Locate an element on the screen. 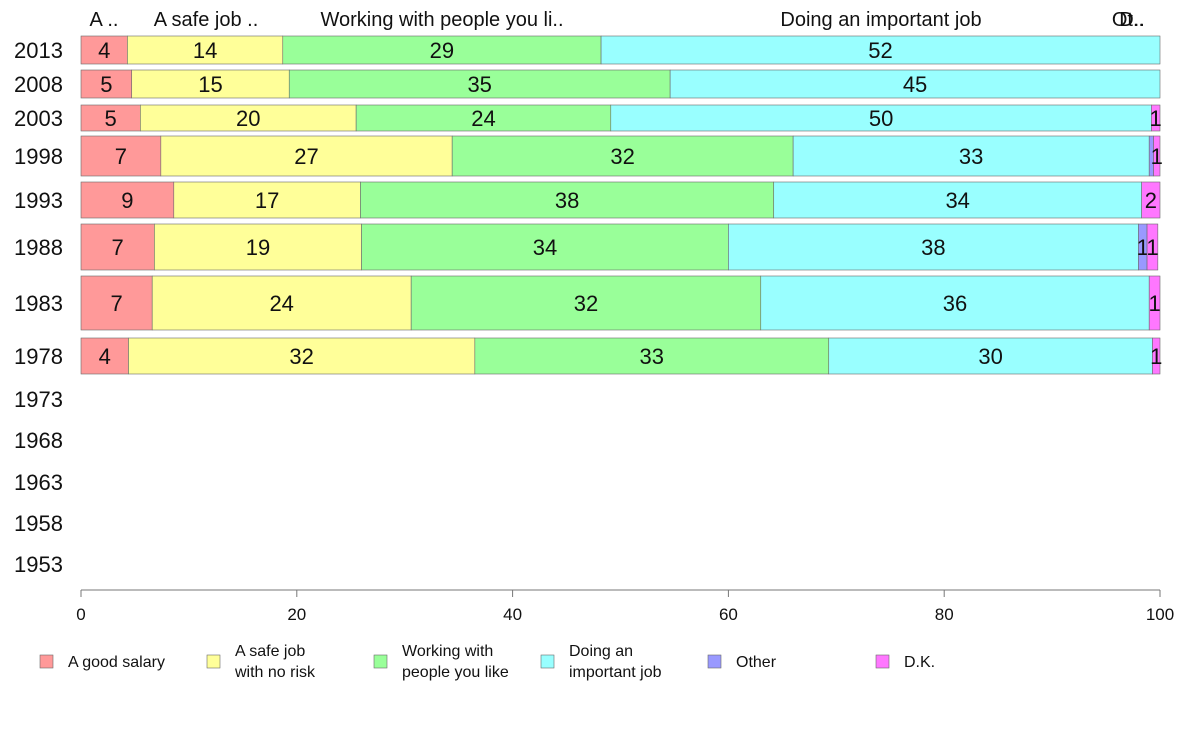 Image resolution: width=1188 pixels, height=736 pixels. data-label-2013-1: 14 is located at coordinates (205, 50).